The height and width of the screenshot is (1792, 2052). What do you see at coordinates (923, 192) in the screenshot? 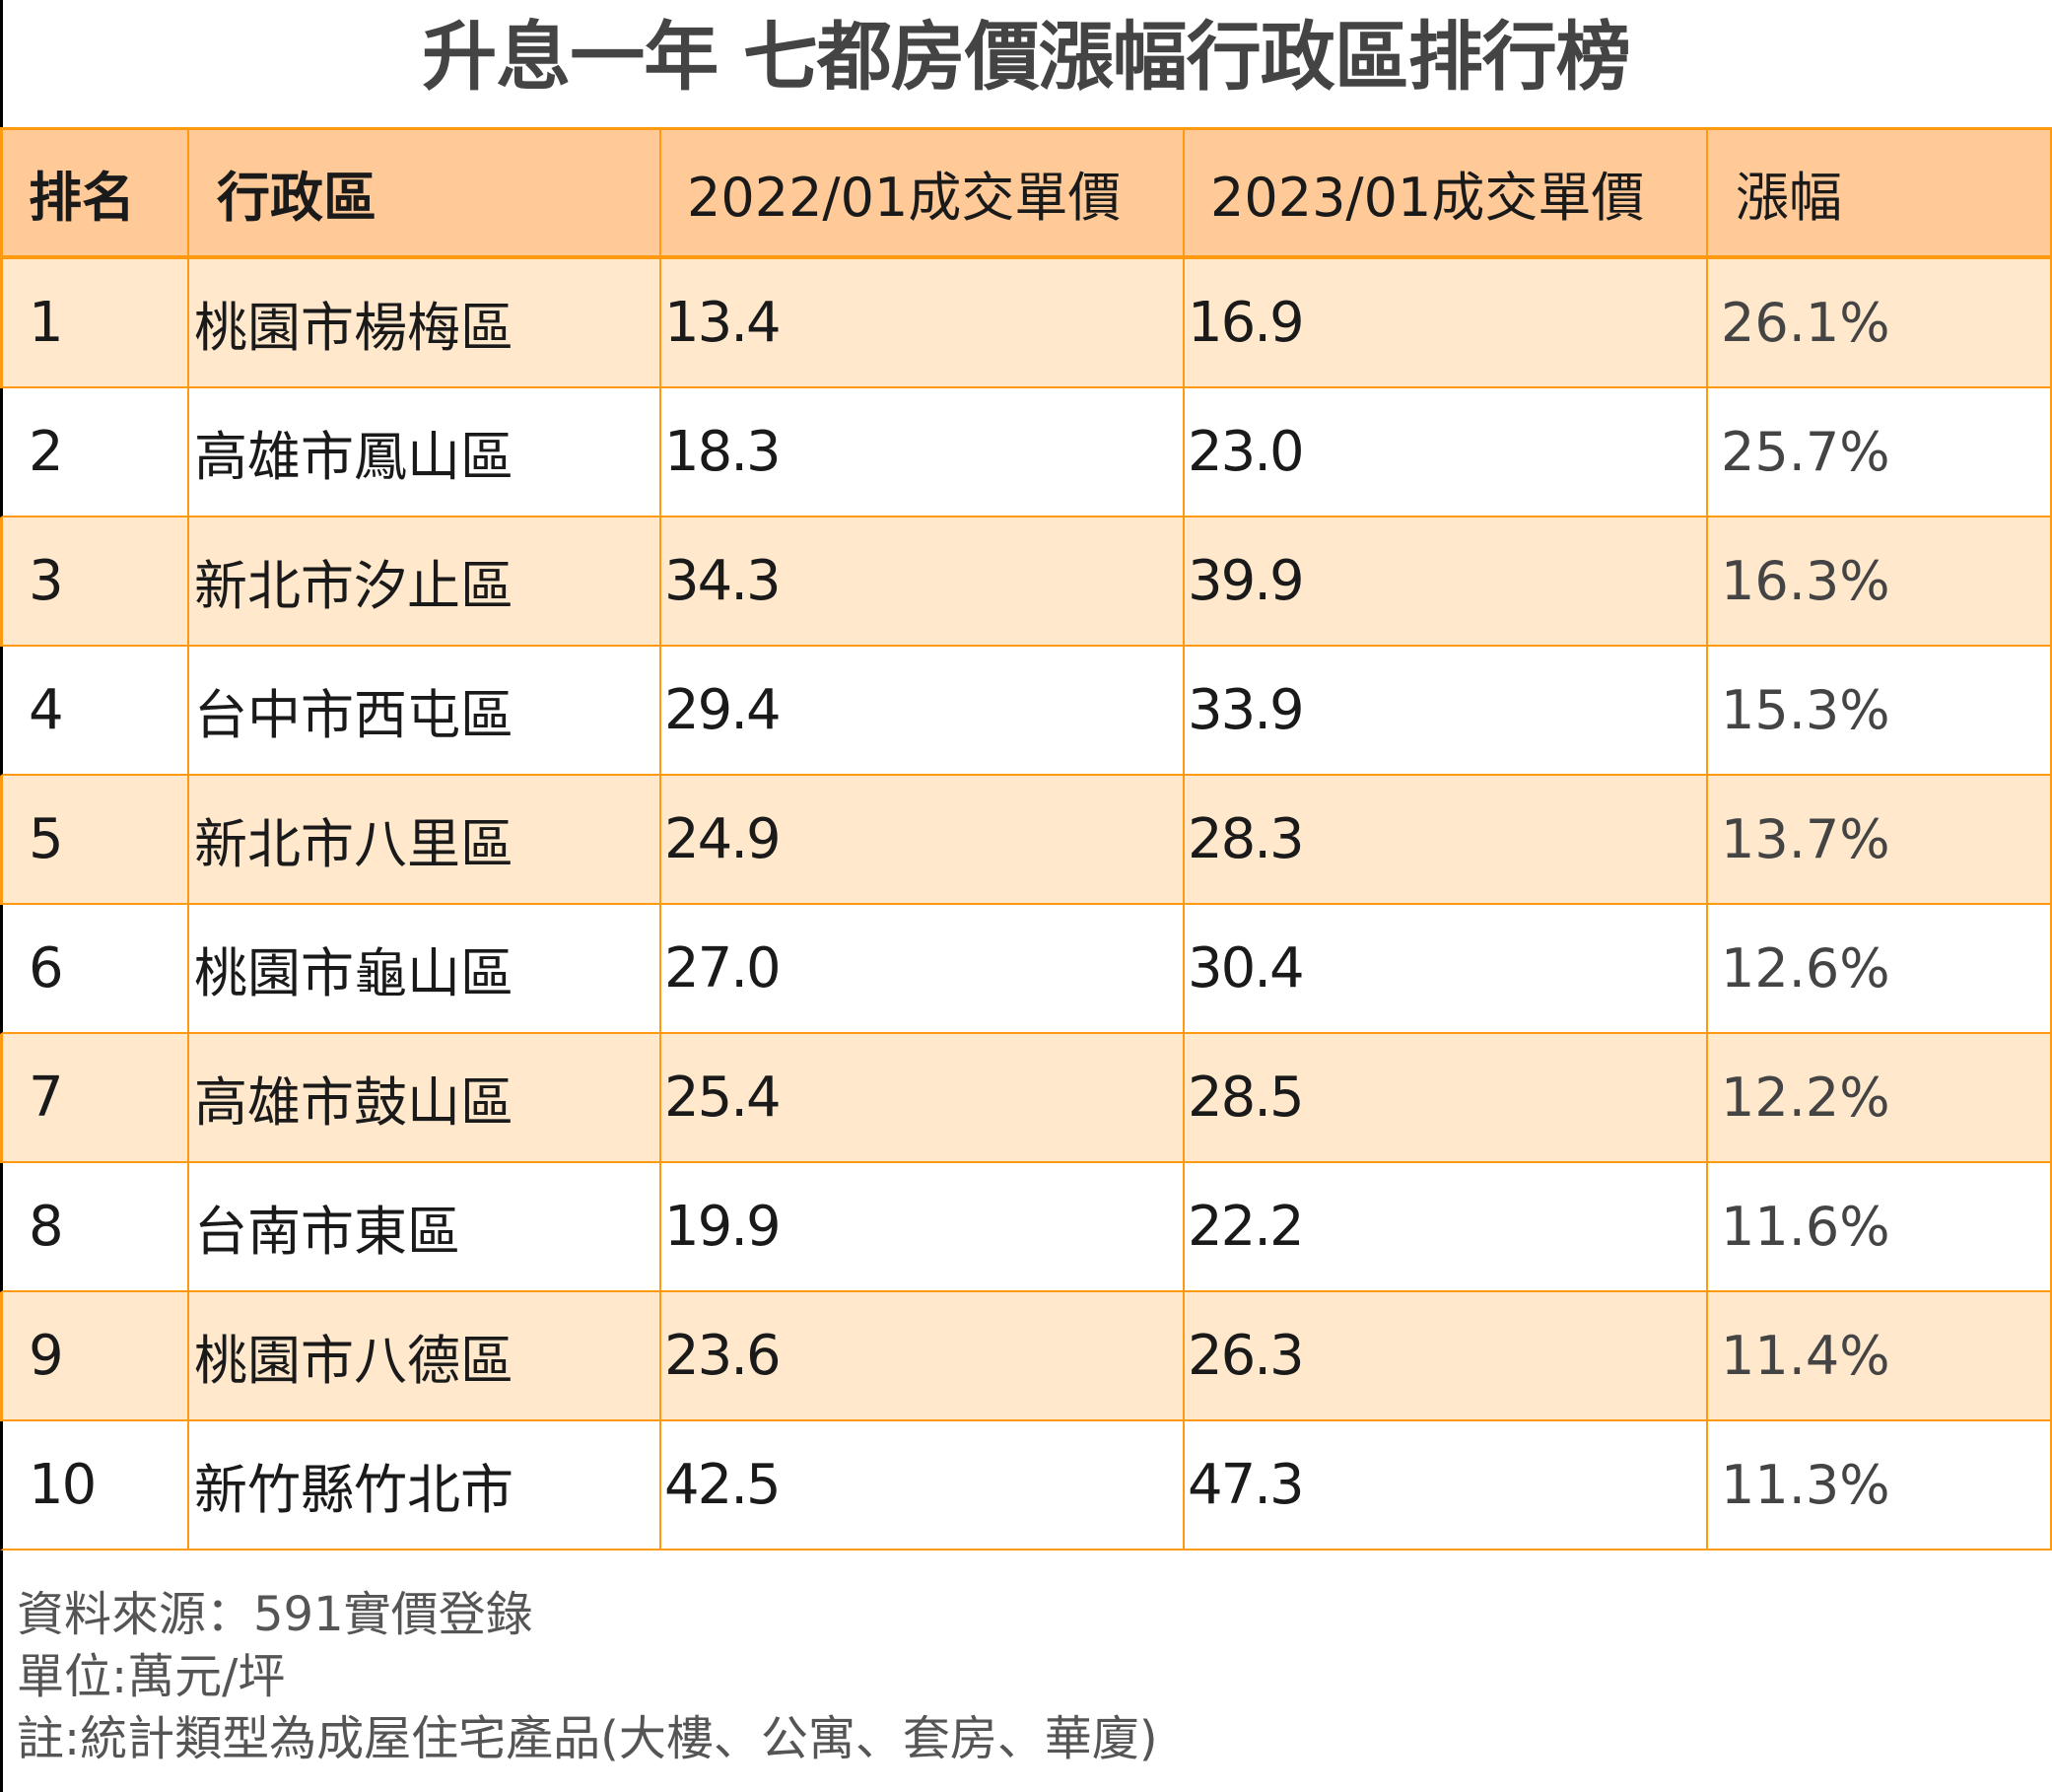
I see `header-price-2022: 2022/01成交單價` at bounding box center [923, 192].